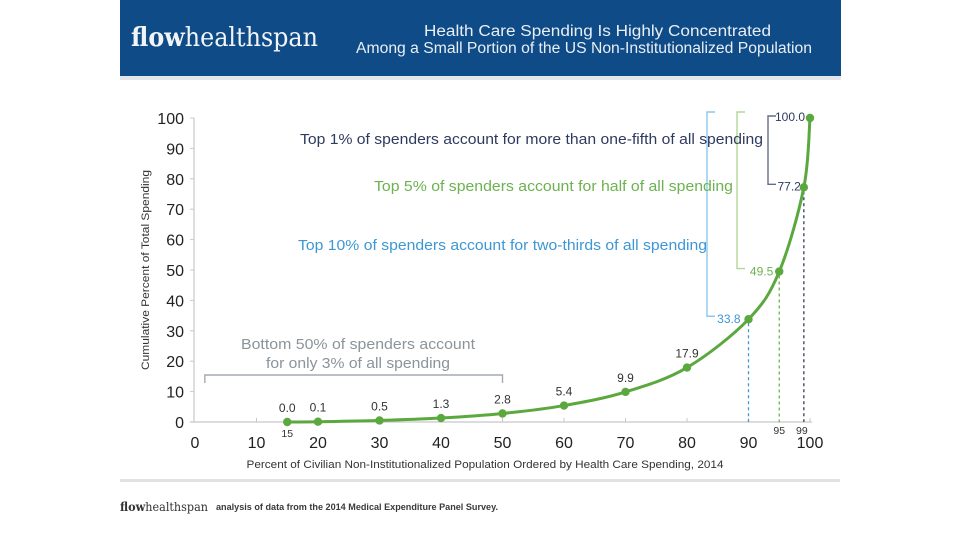 The width and height of the screenshot is (962, 541). I want to click on annotation-bottom50-line-1: Bottom 50% of spenders account, so click(358, 345).